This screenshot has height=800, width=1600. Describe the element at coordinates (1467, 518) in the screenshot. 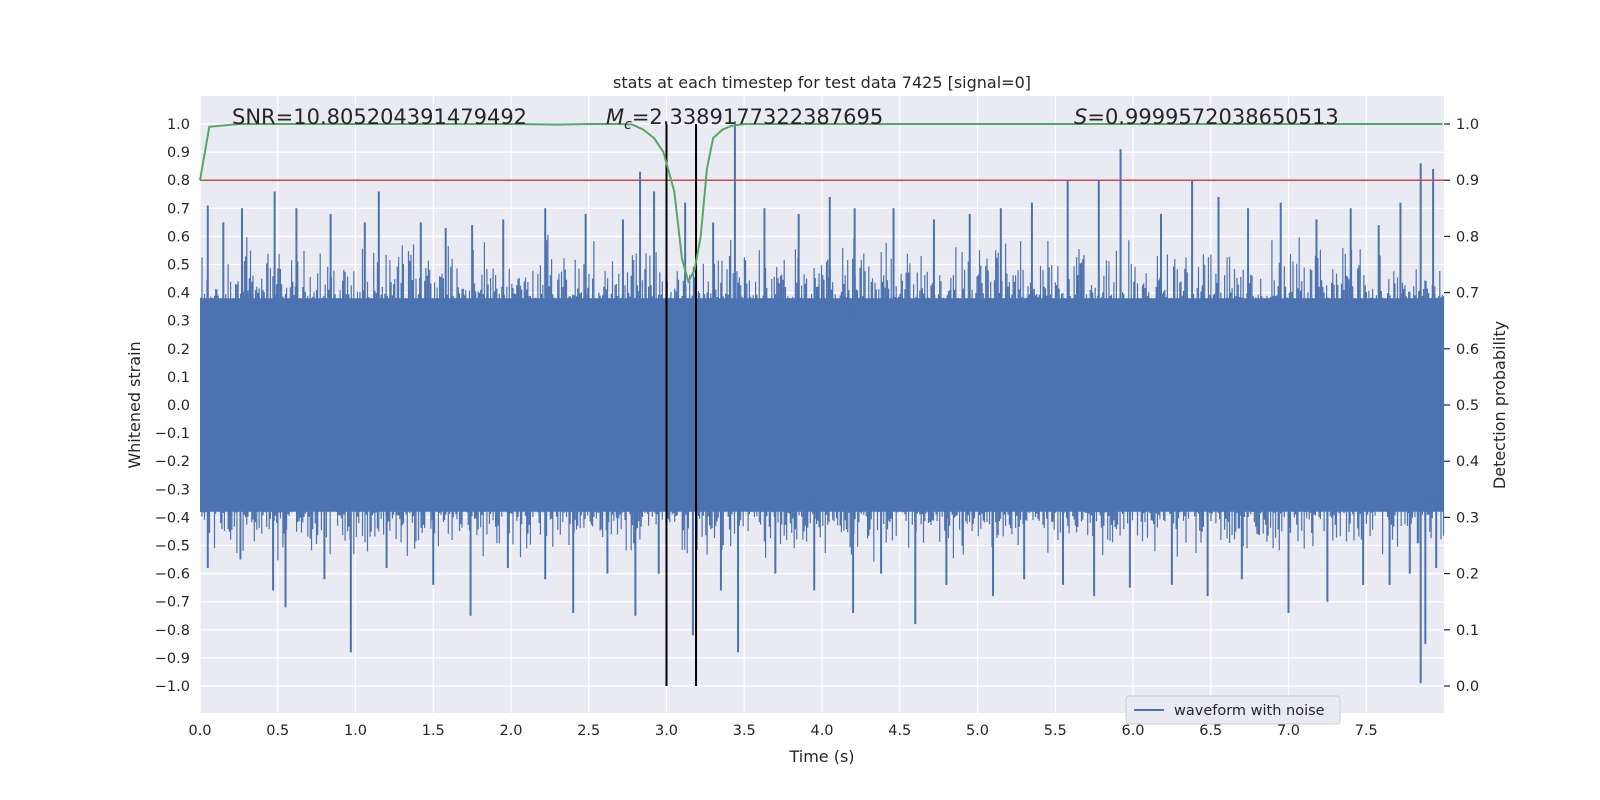

I see `y2-tick-label: 0.3` at that location.